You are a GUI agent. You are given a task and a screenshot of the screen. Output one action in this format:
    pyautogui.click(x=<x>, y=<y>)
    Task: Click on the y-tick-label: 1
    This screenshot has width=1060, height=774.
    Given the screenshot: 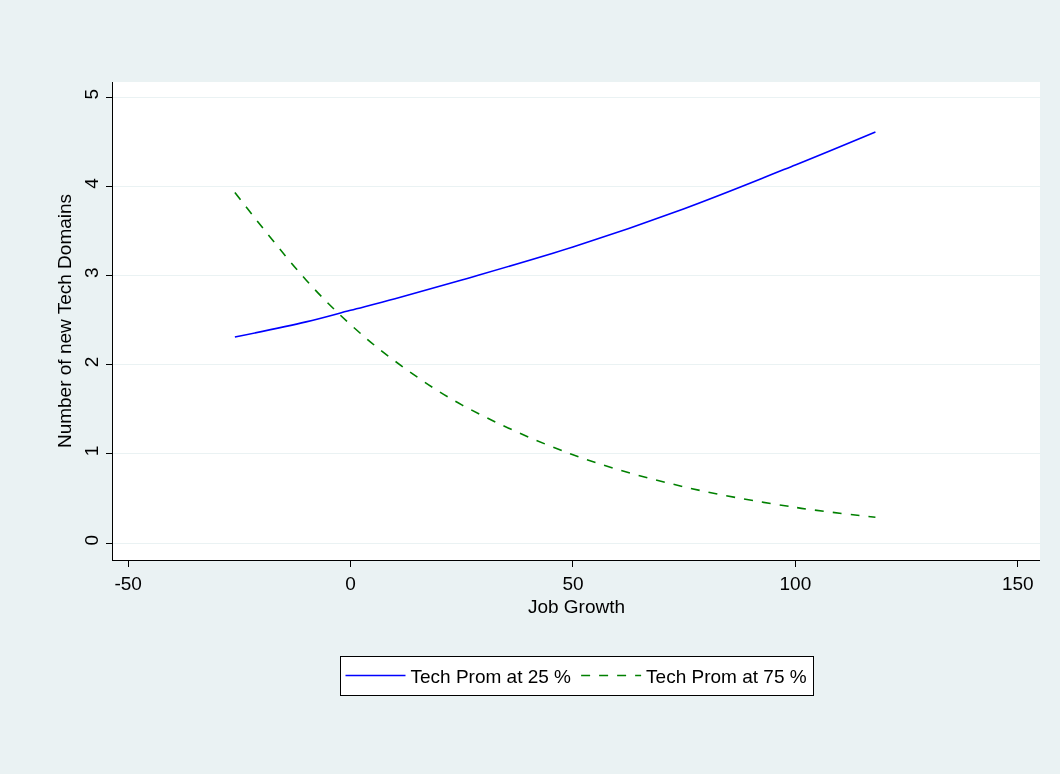 What is the action you would take?
    pyautogui.click(x=92, y=451)
    